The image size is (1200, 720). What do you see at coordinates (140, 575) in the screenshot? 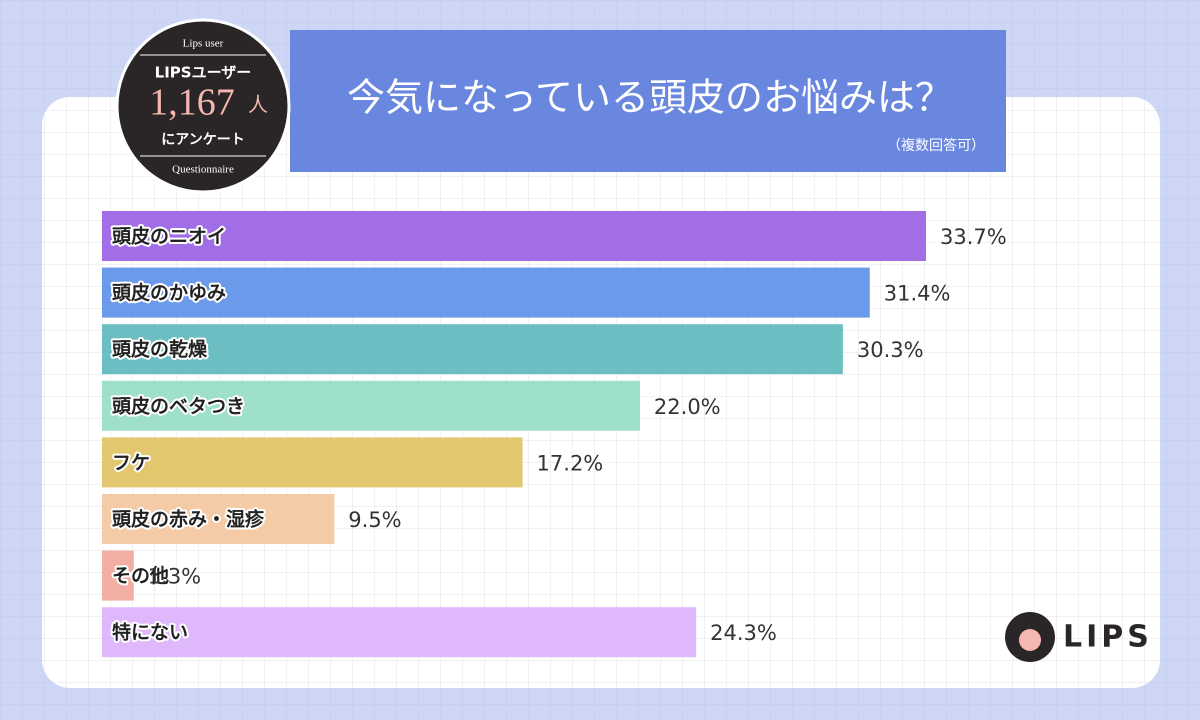
I see `category-label: その他` at bounding box center [140, 575].